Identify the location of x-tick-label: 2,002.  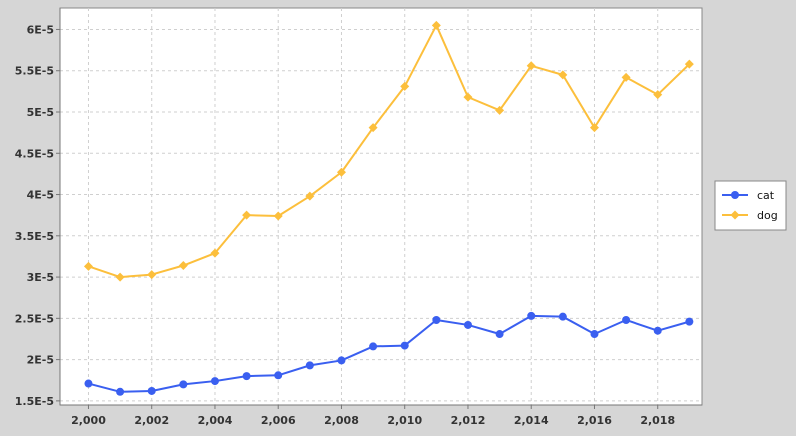
(151, 420).